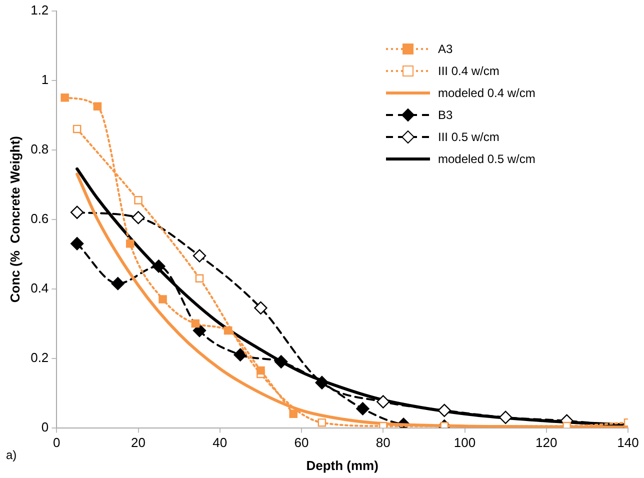 This screenshot has width=644, height=478. I want to click on x-tick-label: 0, so click(56, 442).